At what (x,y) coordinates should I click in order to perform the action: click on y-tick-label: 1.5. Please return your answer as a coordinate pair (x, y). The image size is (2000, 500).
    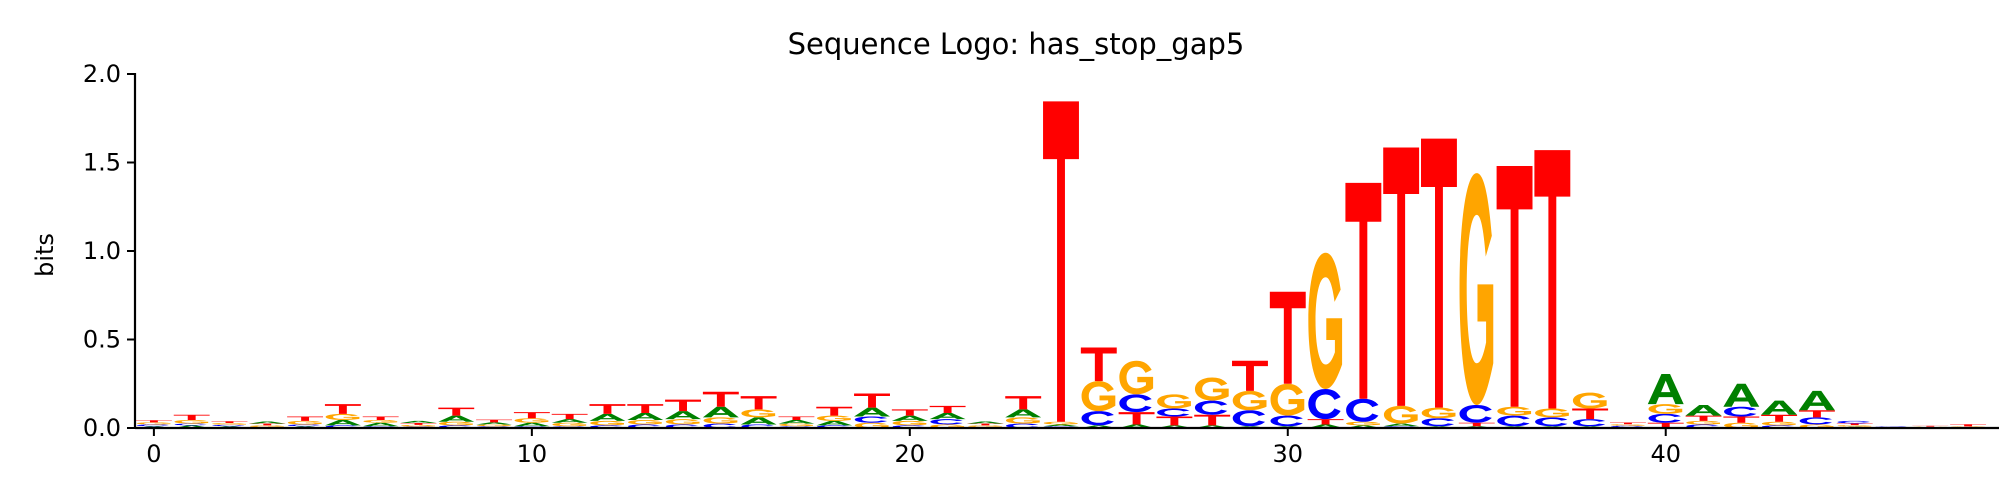
    Looking at the image, I should click on (102, 163).